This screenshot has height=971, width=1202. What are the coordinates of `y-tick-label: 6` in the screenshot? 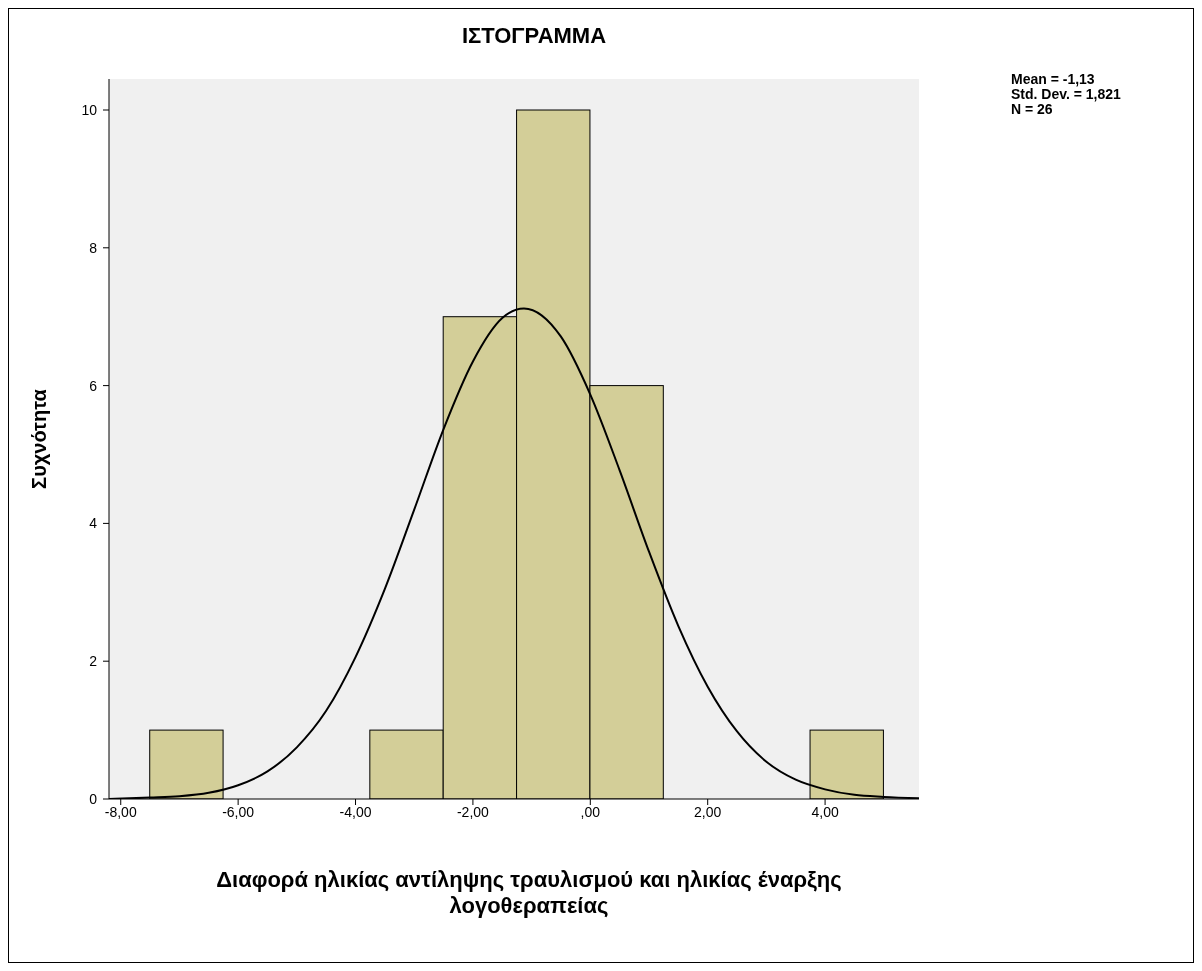 It's located at (93, 385).